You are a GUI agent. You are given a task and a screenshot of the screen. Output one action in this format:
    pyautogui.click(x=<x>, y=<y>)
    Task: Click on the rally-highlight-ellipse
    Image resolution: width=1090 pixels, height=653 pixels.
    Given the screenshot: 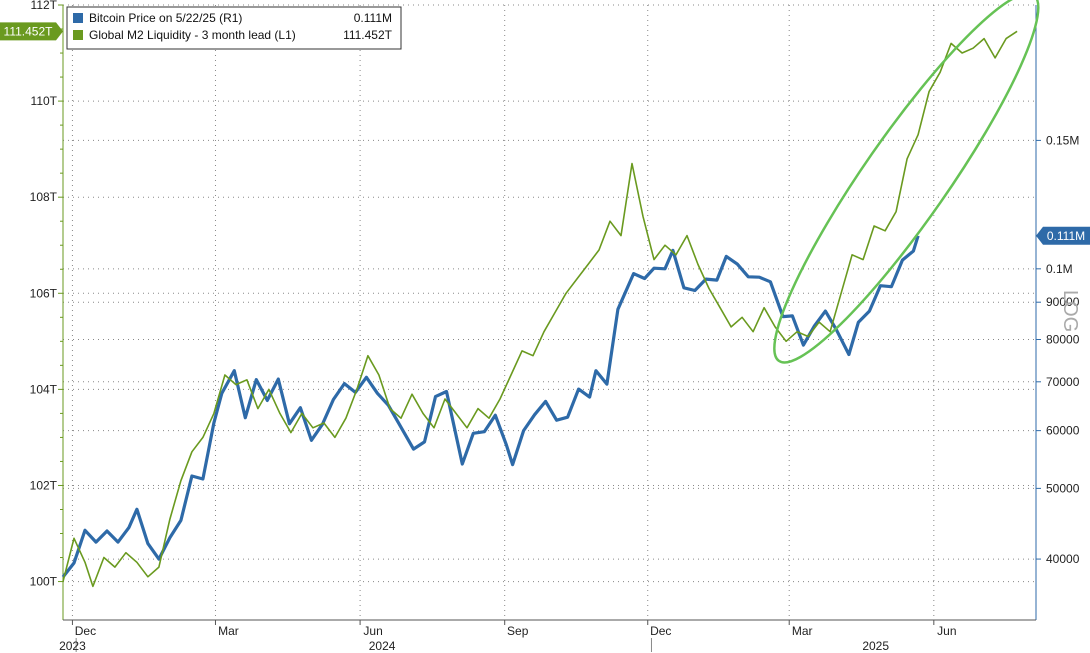 What is the action you would take?
    pyautogui.click(x=906, y=182)
    